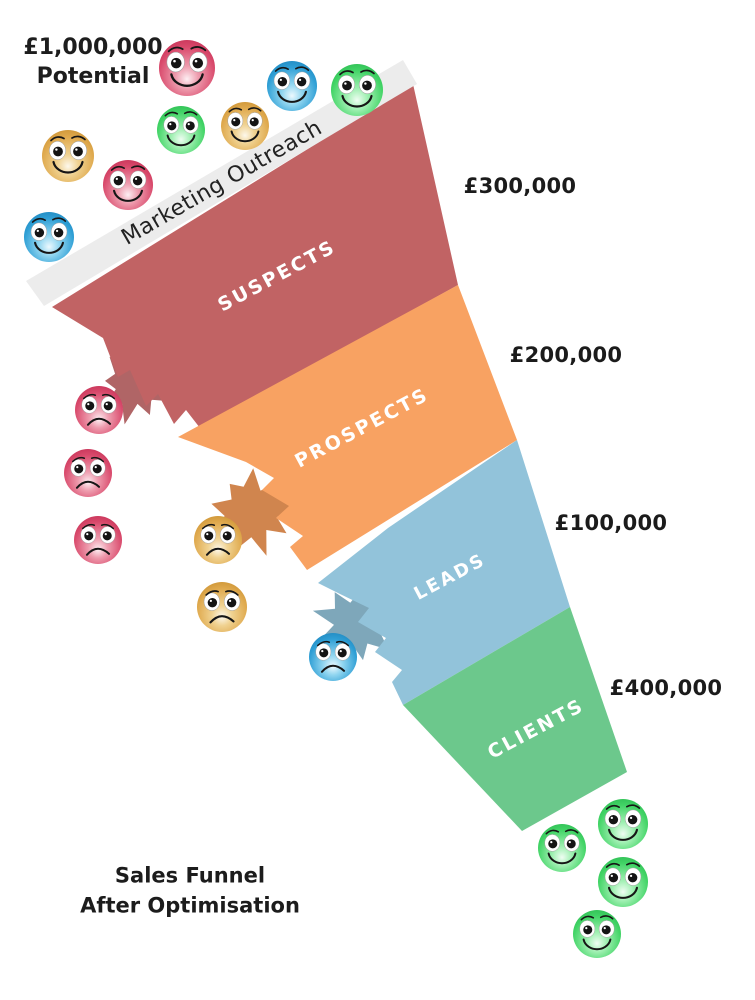  What do you see at coordinates (515, 719) in the screenshot?
I see `funnel-stage-clients` at bounding box center [515, 719].